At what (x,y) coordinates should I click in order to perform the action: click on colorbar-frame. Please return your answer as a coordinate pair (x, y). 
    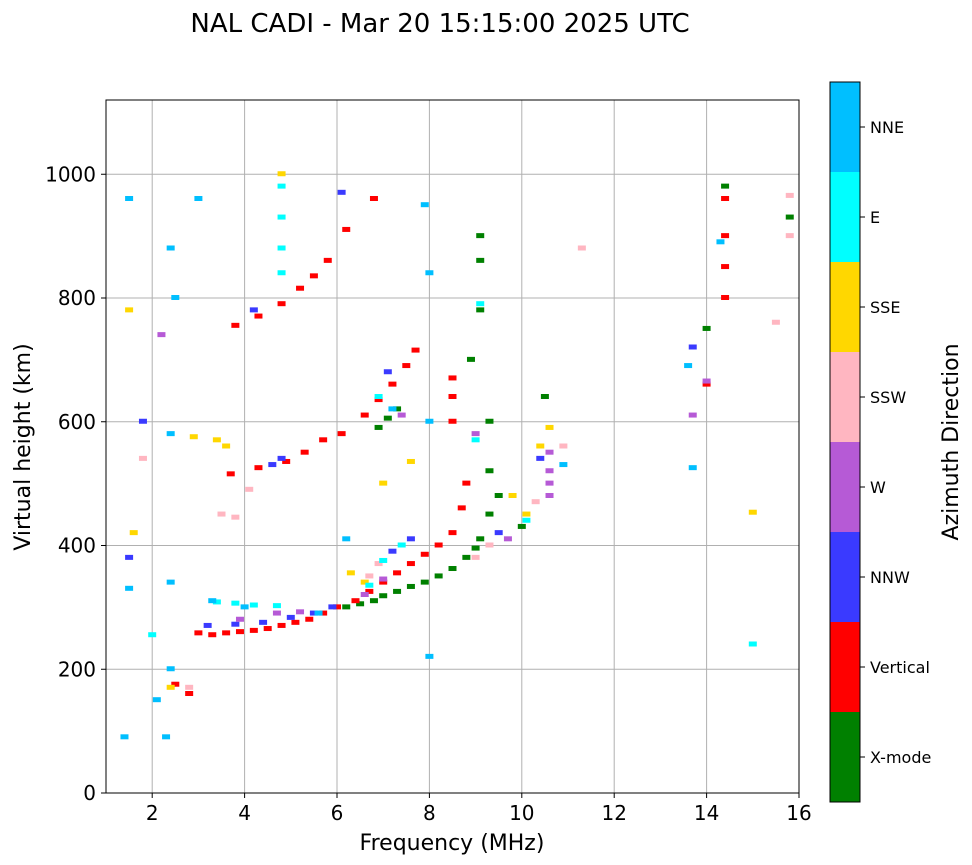
    Looking at the image, I should click on (845, 442).